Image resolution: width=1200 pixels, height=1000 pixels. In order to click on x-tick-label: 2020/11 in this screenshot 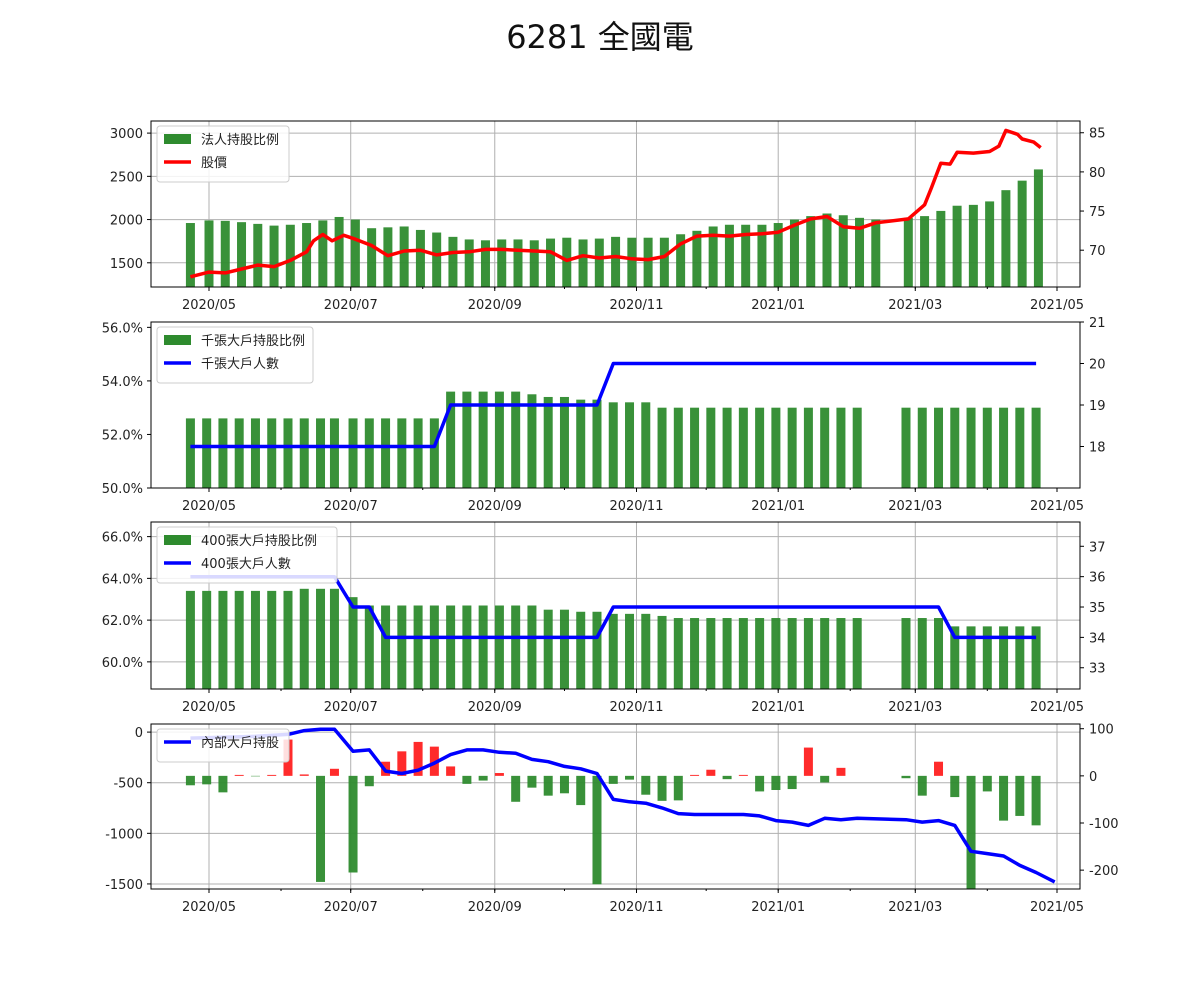, I will do `click(636, 506)`.